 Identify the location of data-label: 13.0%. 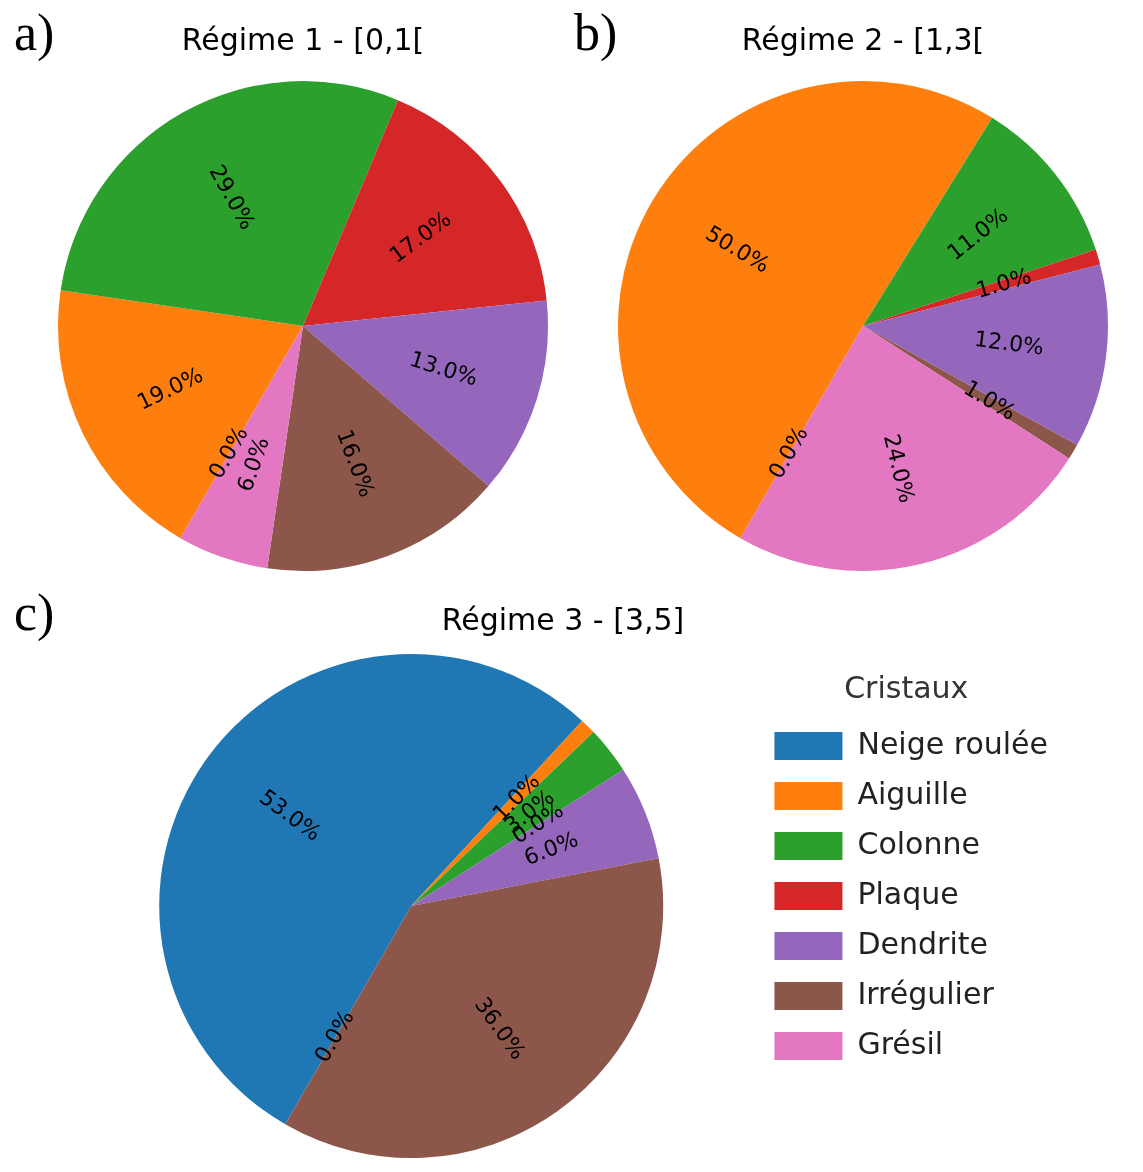
(443, 368).